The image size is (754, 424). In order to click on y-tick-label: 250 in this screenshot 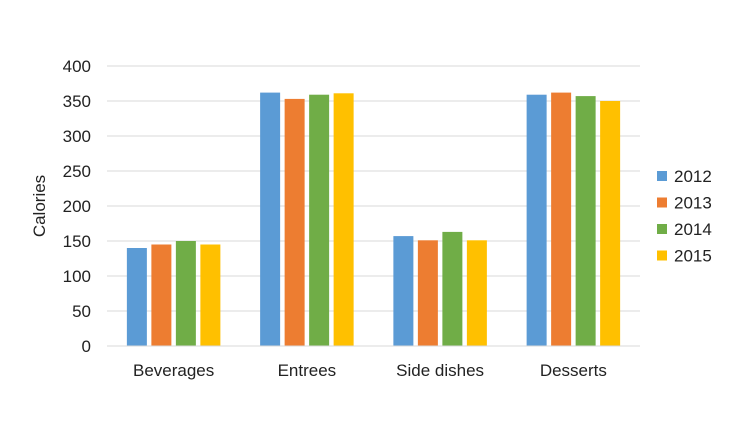, I will do `click(77, 171)`.